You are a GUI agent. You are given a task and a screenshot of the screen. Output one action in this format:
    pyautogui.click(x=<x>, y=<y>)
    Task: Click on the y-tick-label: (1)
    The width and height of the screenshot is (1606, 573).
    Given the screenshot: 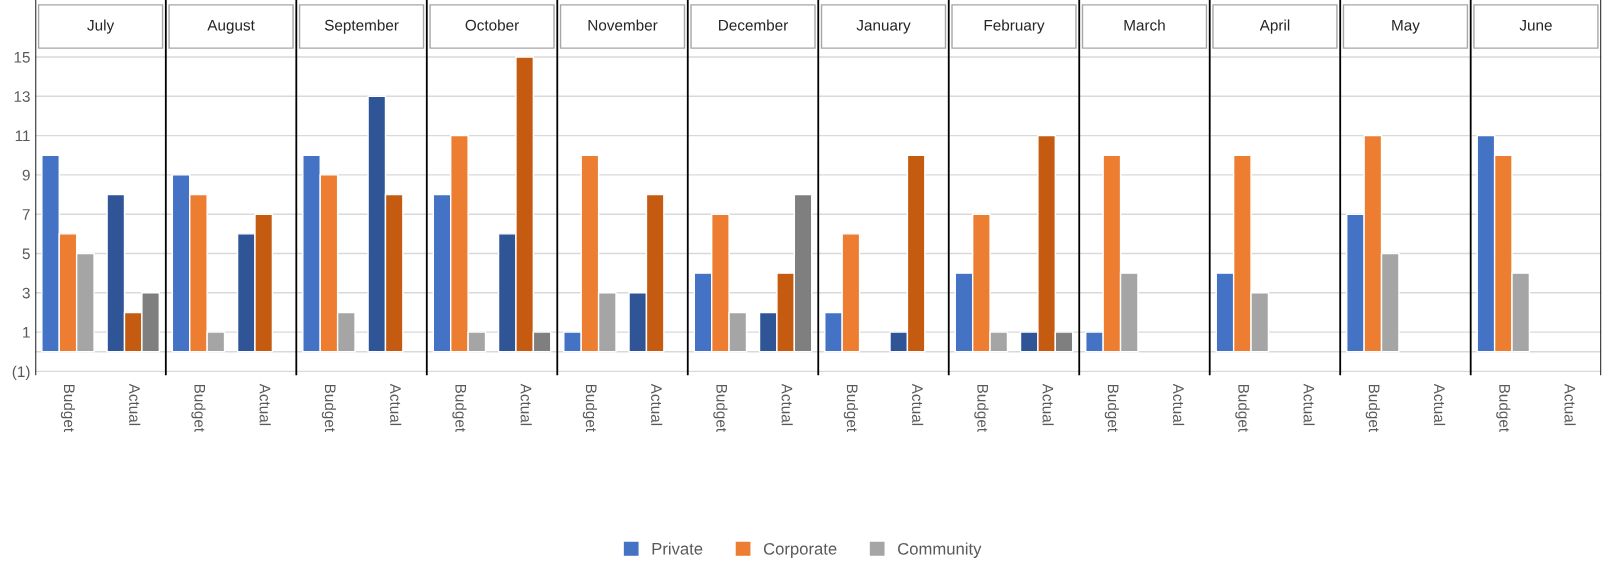 What is the action you would take?
    pyautogui.click(x=21, y=373)
    